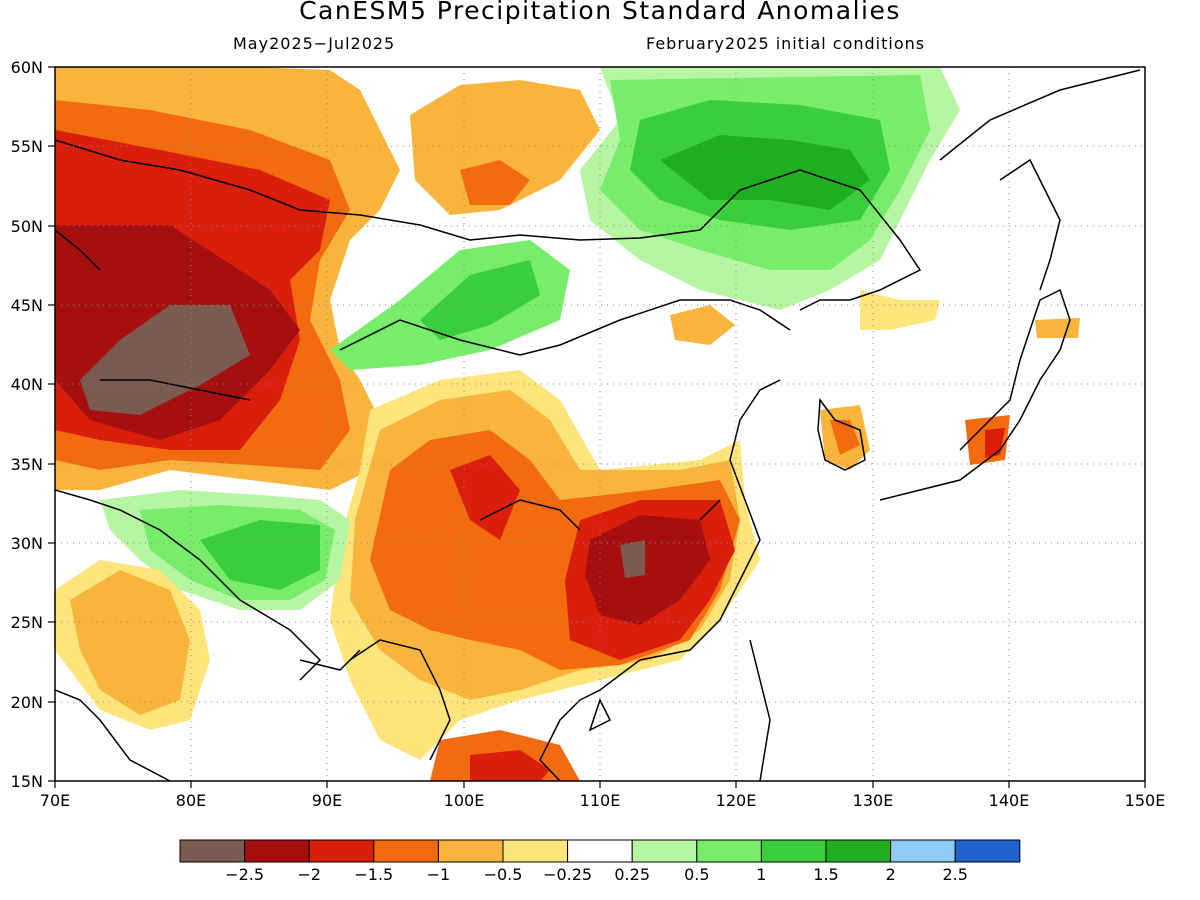 Image resolution: width=1200 pixels, height=900 pixels. What do you see at coordinates (55, 800) in the screenshot?
I see `lon-label: 70E` at bounding box center [55, 800].